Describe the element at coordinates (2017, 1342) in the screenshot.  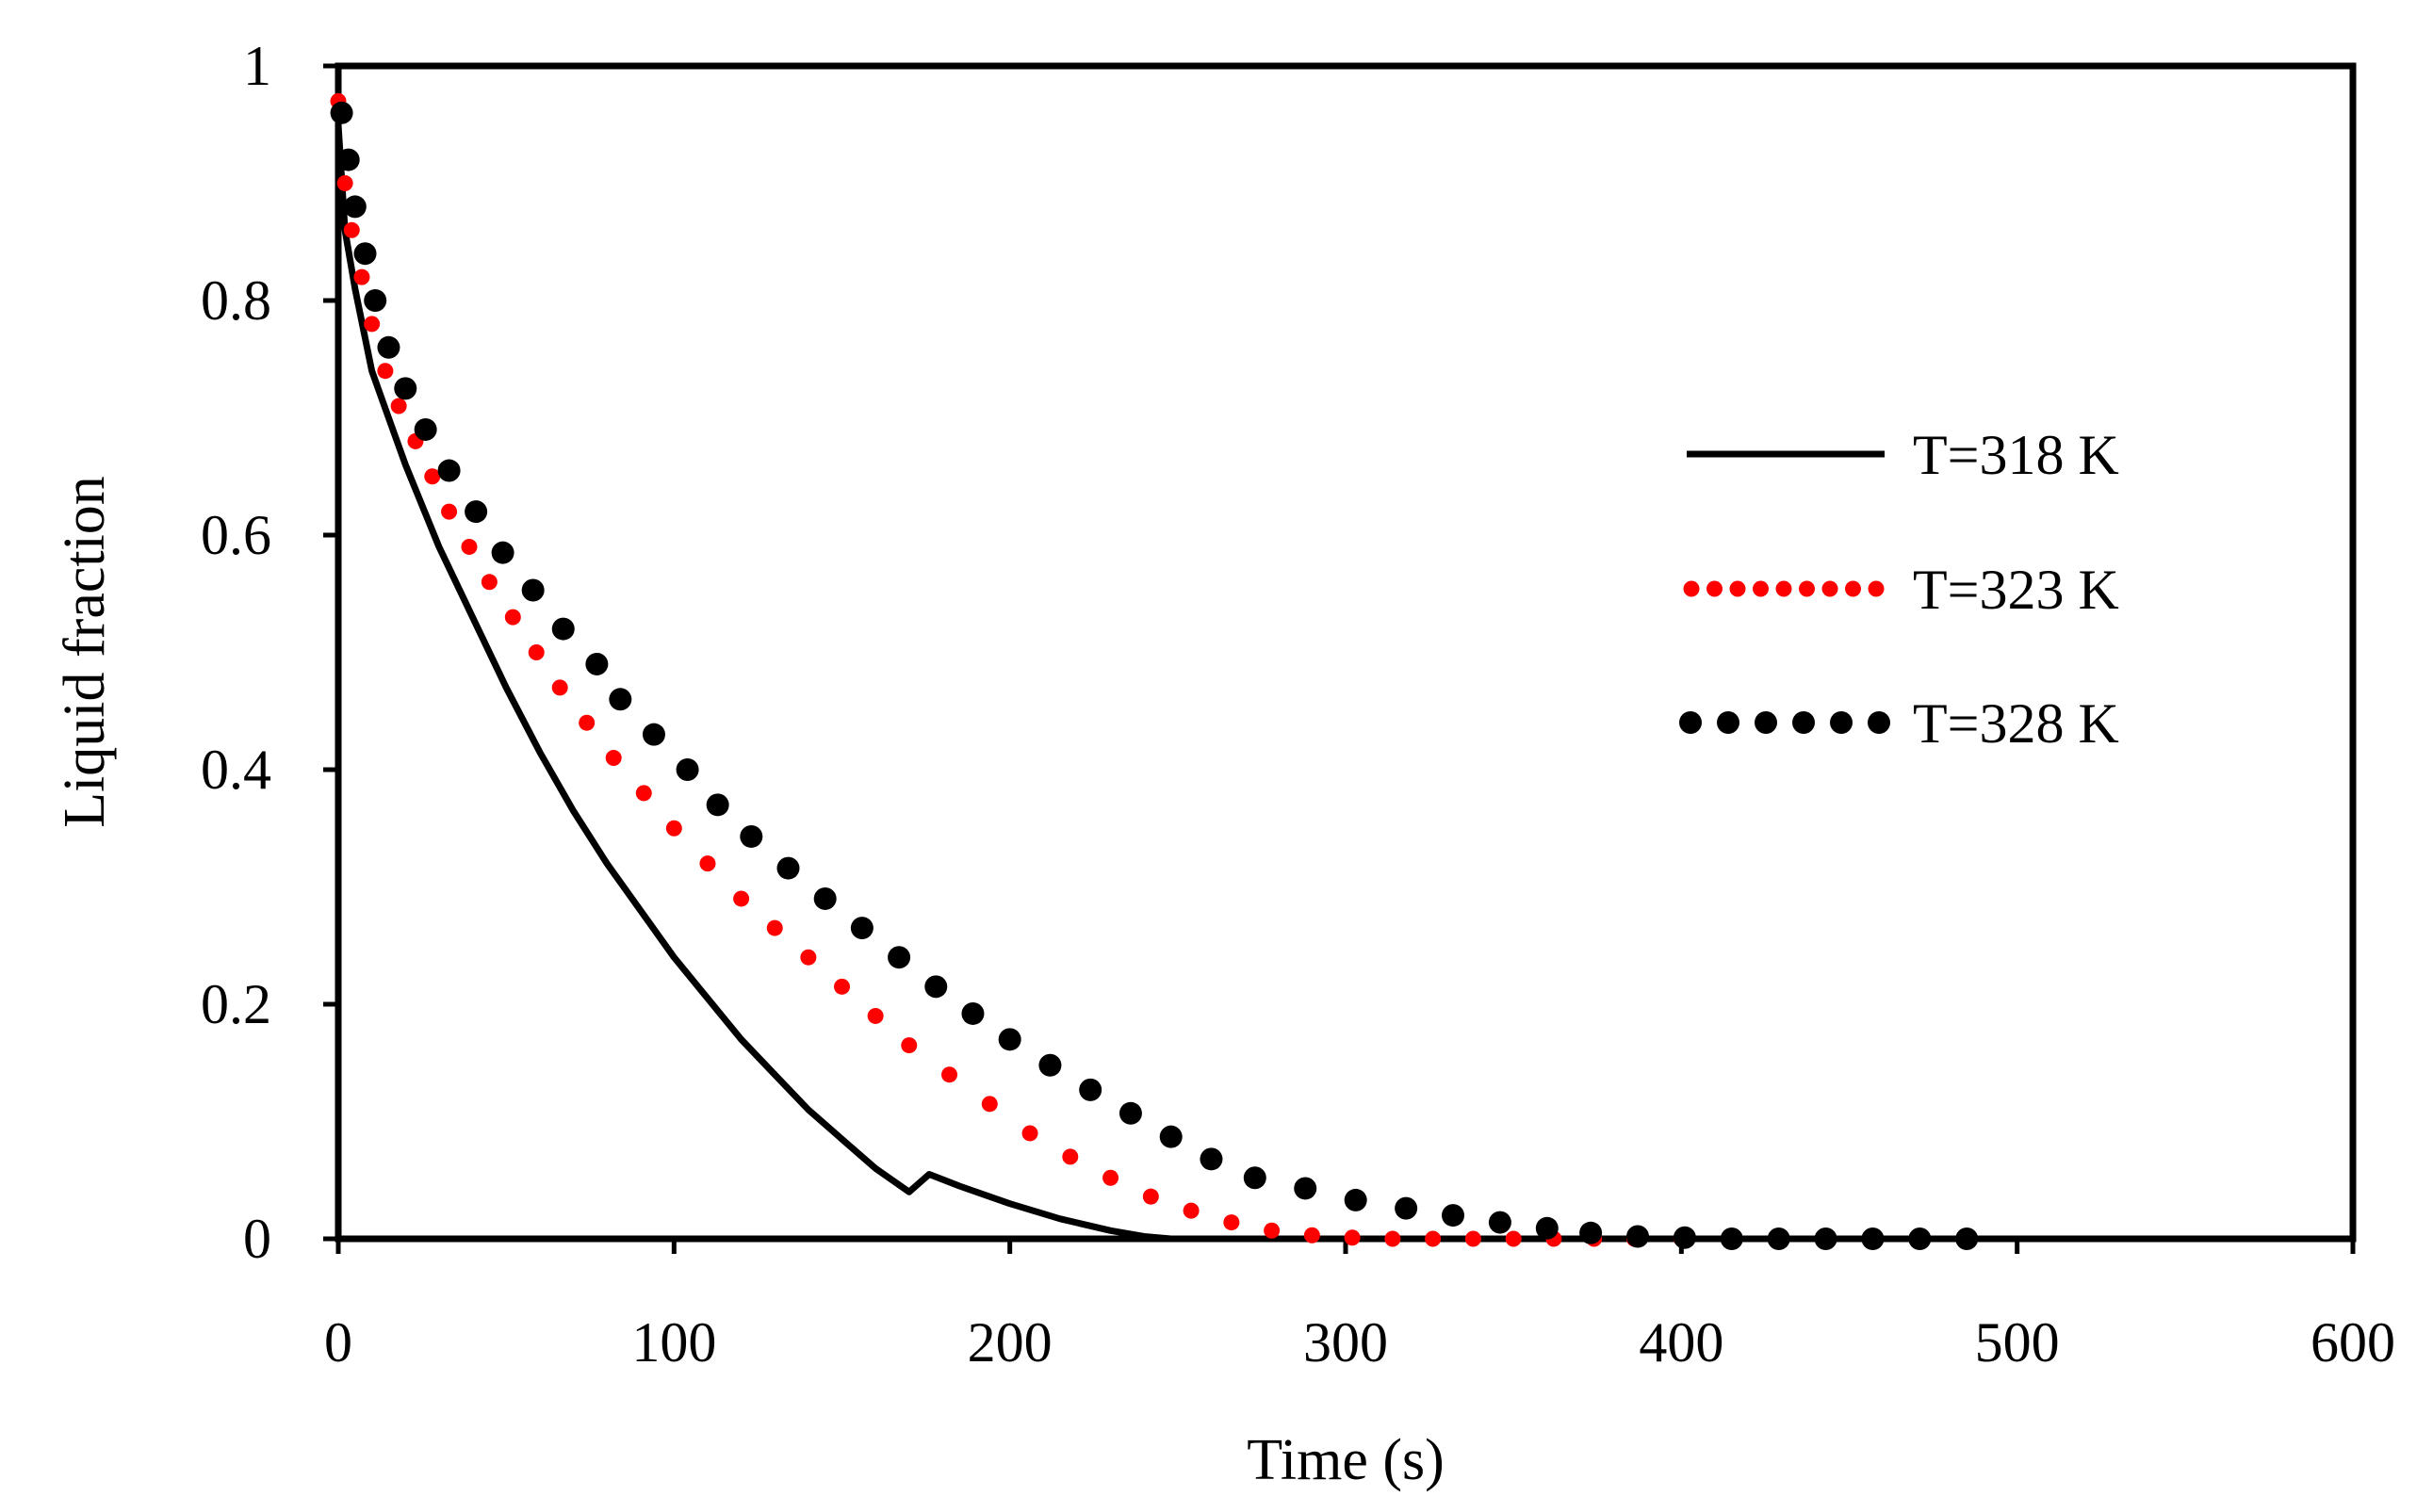
I see `x-tick-label: 500` at that location.